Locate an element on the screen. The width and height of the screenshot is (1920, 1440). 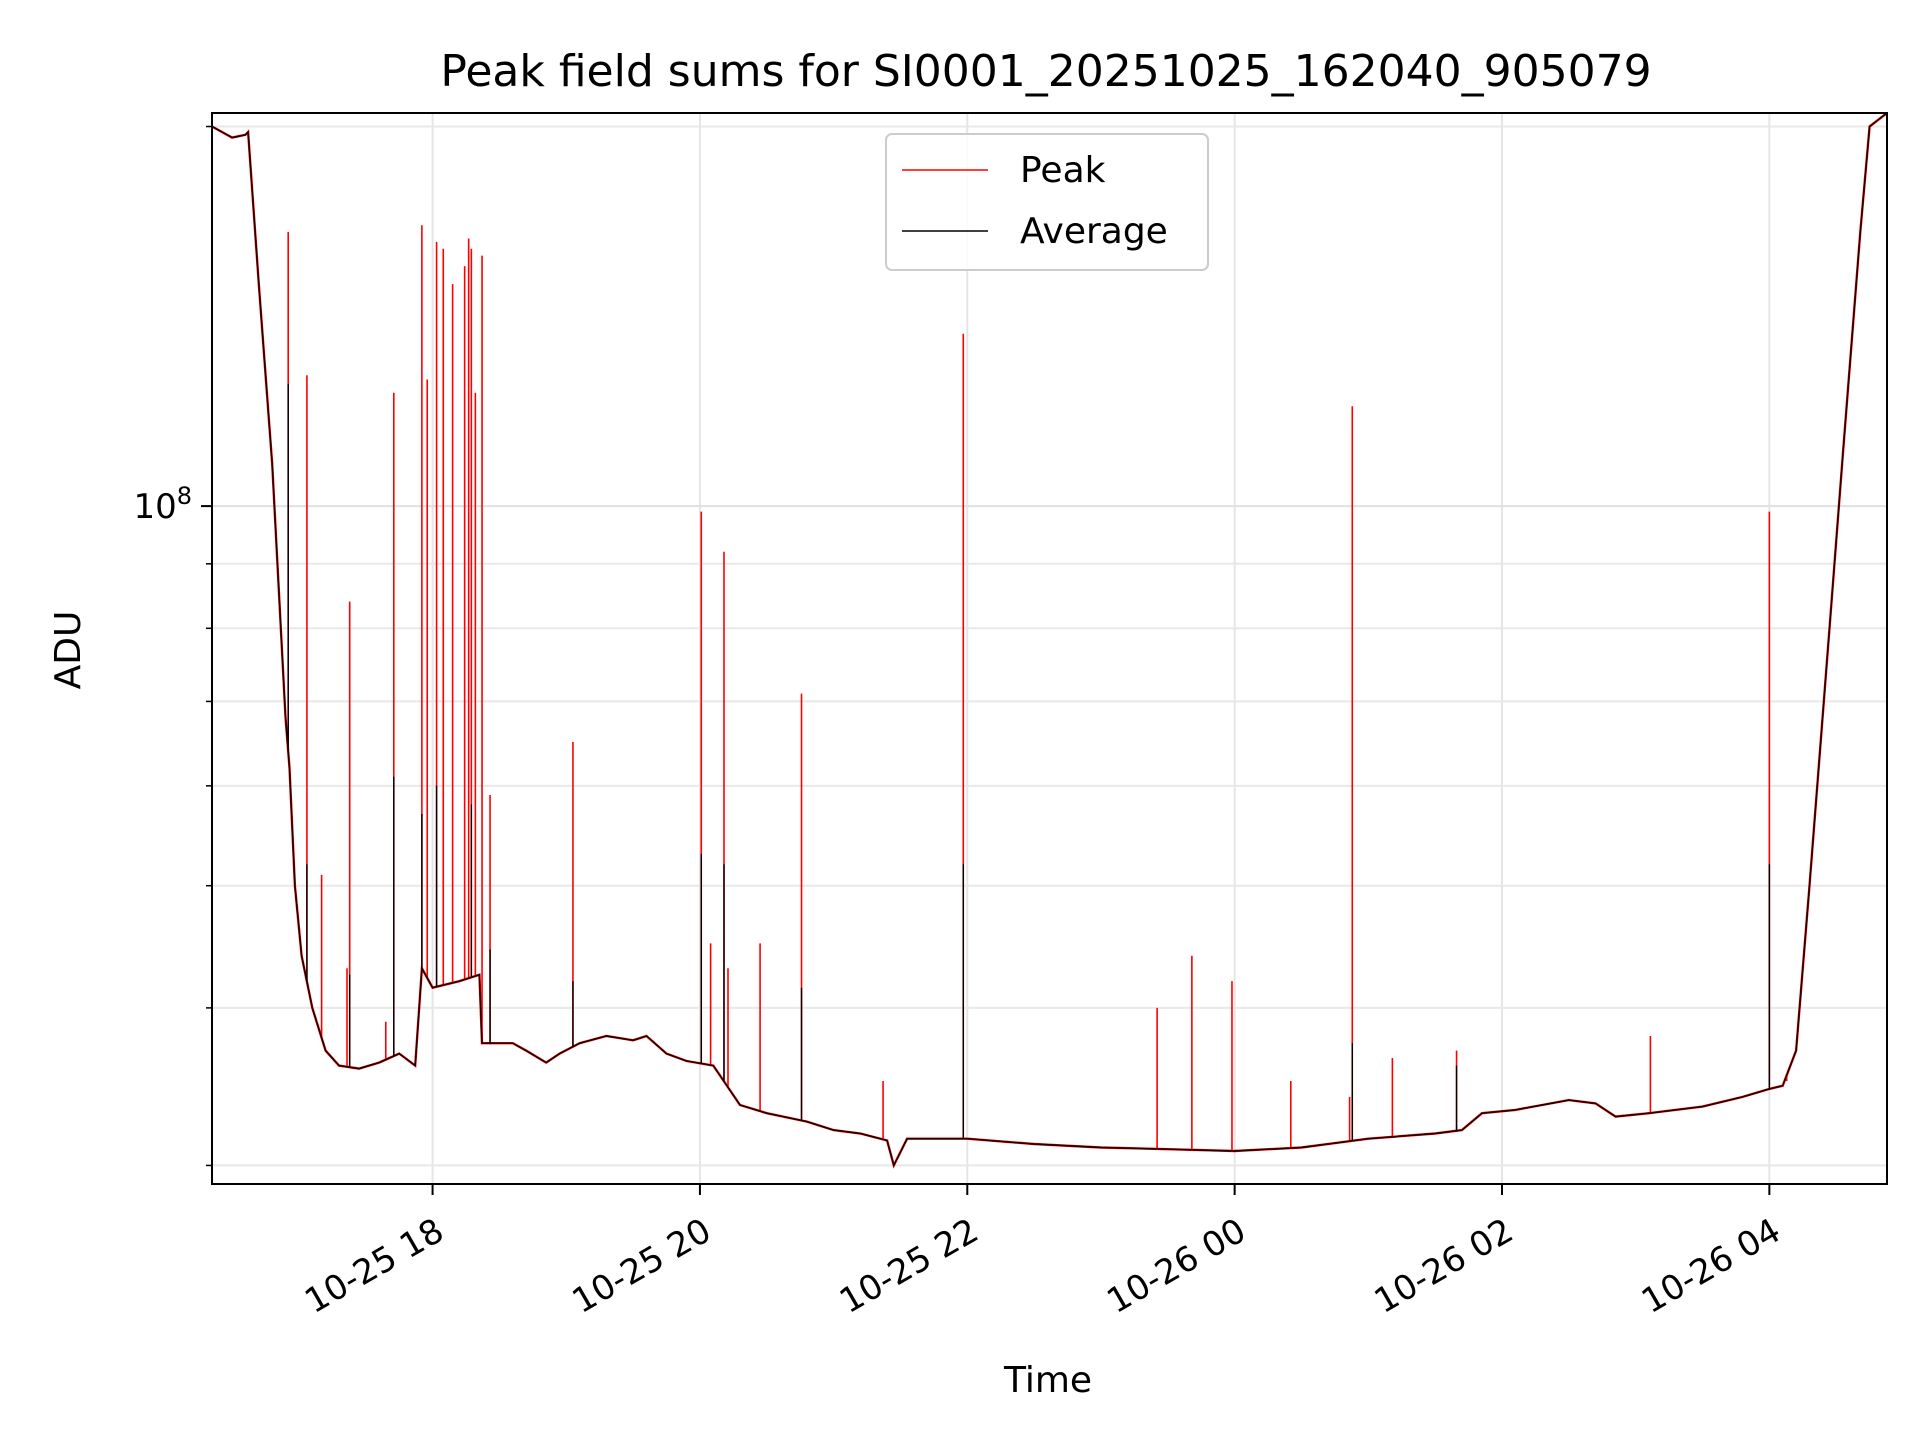
legend-box is located at coordinates (1047, 202).